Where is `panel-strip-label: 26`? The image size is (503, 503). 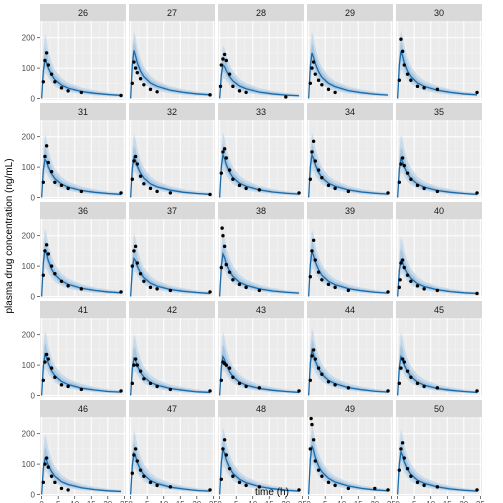 panel-strip-label: 26 is located at coordinates (83, 13).